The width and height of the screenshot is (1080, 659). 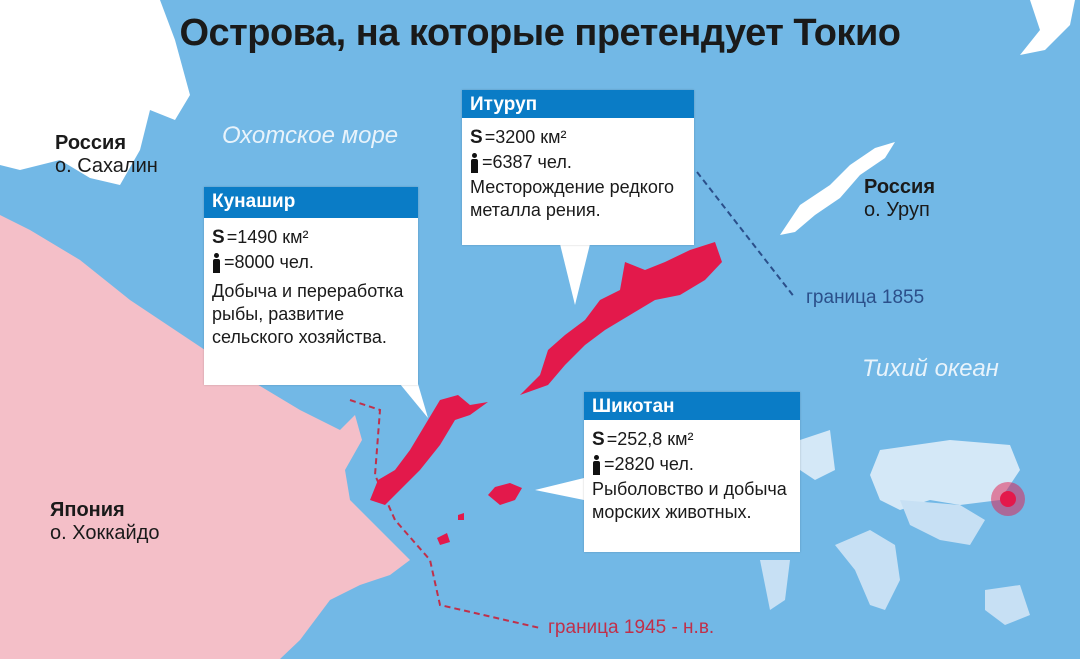 I want to click on northern-land, so click(x=1047, y=27).